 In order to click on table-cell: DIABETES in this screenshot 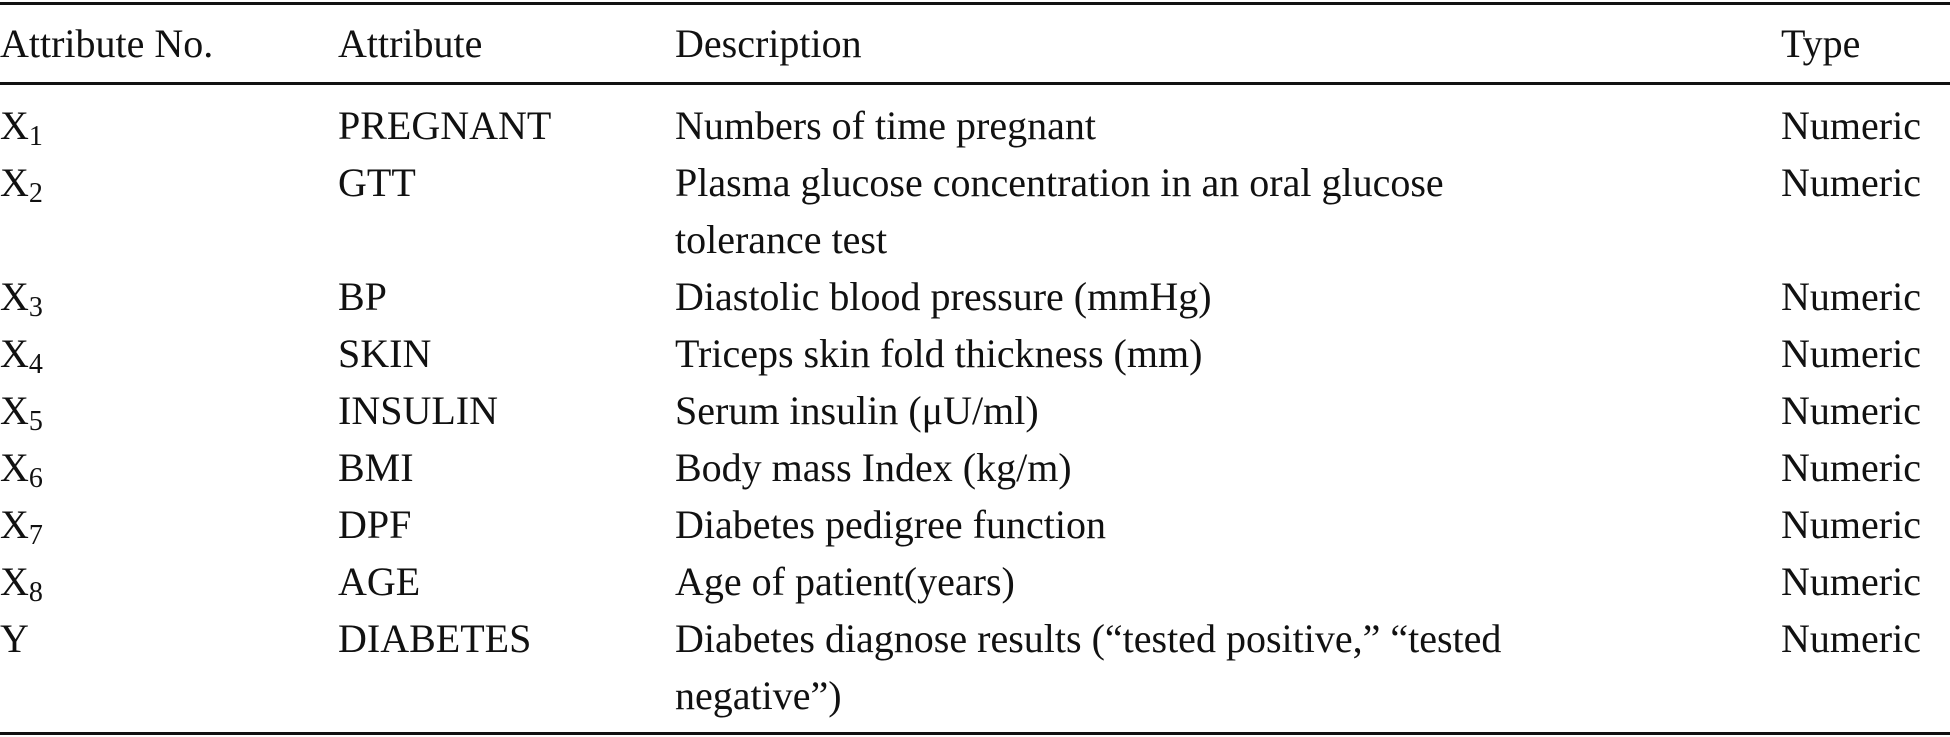, I will do `click(435, 638)`.